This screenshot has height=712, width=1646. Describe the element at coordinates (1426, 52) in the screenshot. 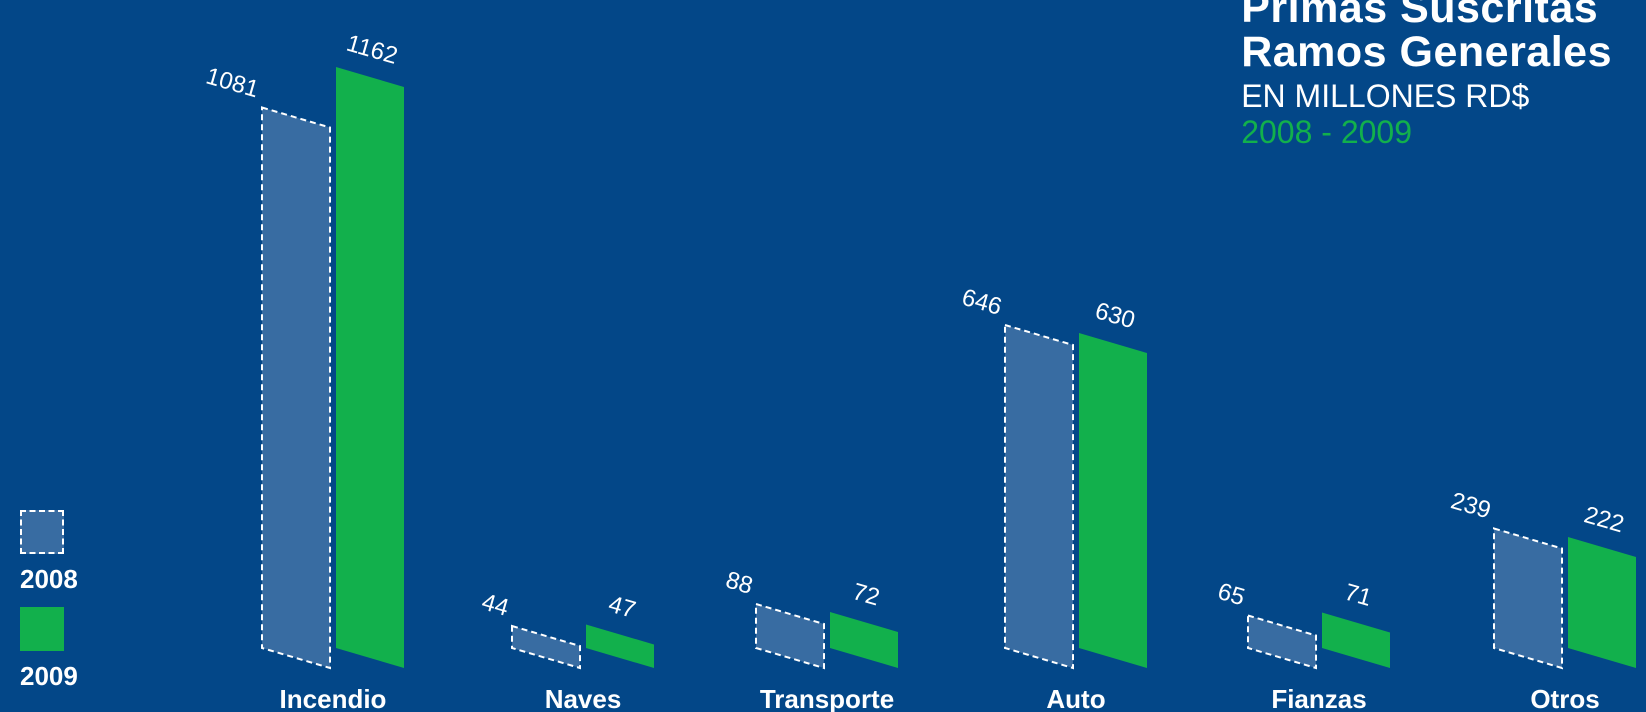

I see `chart-title-line2: Ramos Generales` at that location.